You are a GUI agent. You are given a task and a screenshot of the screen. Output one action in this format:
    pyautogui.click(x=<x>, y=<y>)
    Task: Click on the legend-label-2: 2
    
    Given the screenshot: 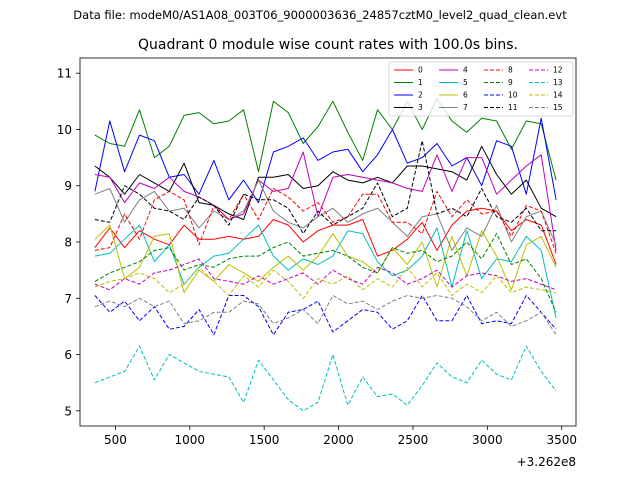 What is the action you would take?
    pyautogui.click(x=420, y=95)
    